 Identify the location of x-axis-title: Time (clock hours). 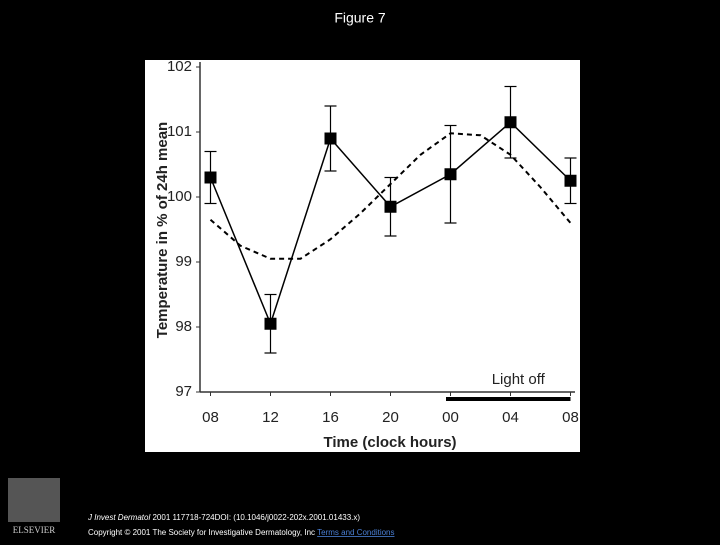
(389, 442).